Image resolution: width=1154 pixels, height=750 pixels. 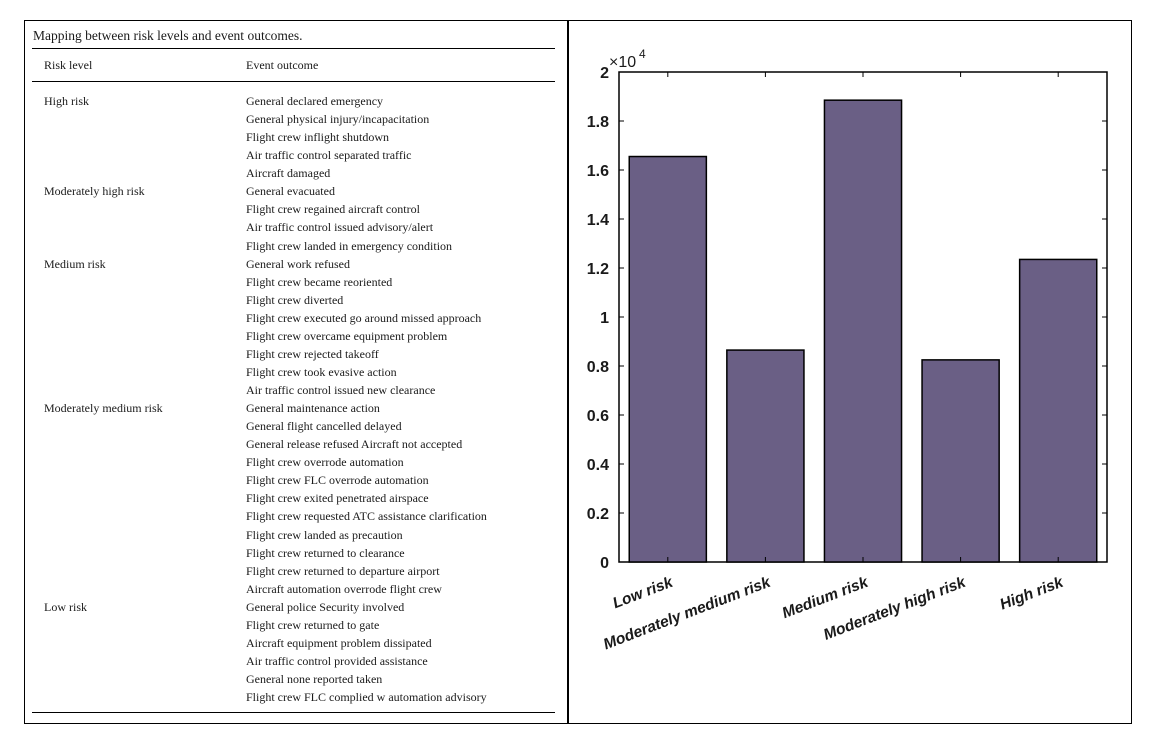 What do you see at coordinates (321, 371) in the screenshot?
I see `event-outcome-cell: Flight crew took evasive action` at bounding box center [321, 371].